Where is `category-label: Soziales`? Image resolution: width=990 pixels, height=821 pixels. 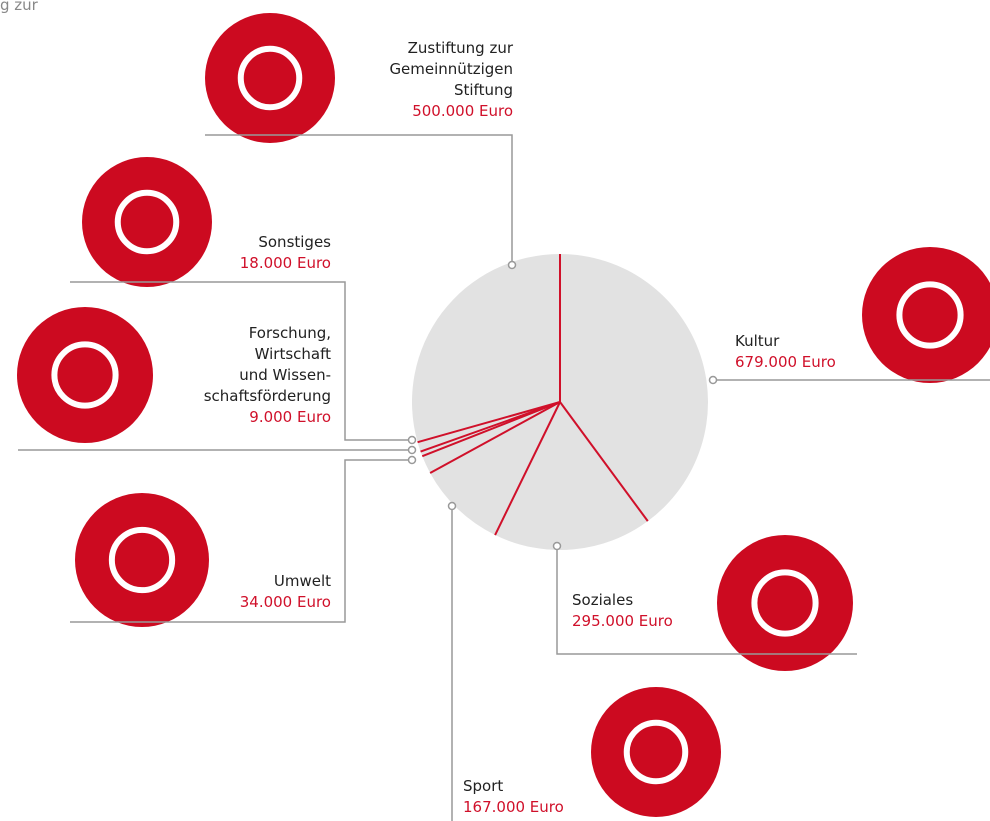 category-label: Soziales is located at coordinates (603, 600).